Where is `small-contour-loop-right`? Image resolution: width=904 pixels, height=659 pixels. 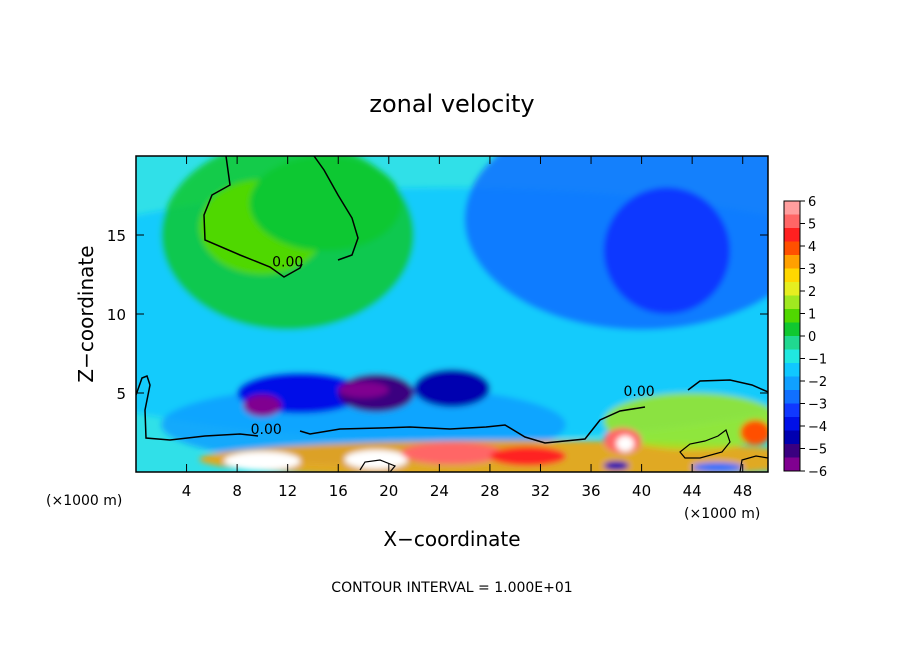
small-contour-loop-right is located at coordinates (753, 463).